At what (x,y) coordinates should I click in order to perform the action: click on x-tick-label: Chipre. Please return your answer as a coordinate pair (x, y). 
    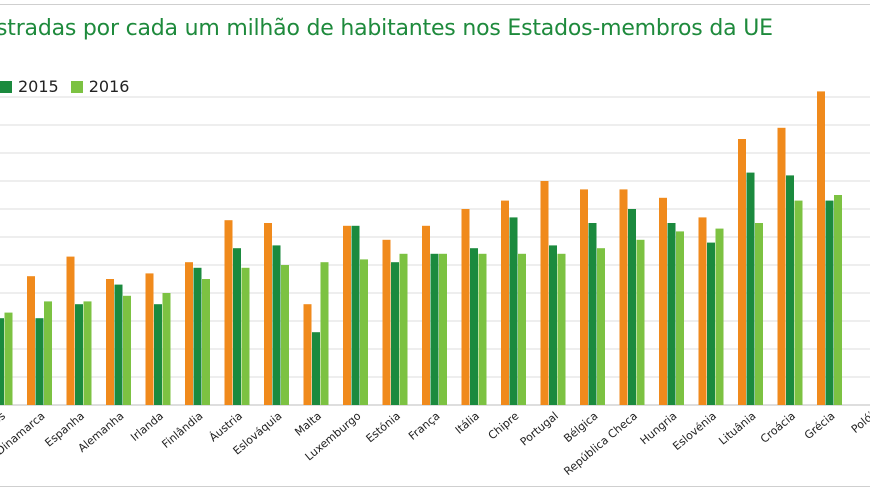
    Looking at the image, I should click on (504, 425).